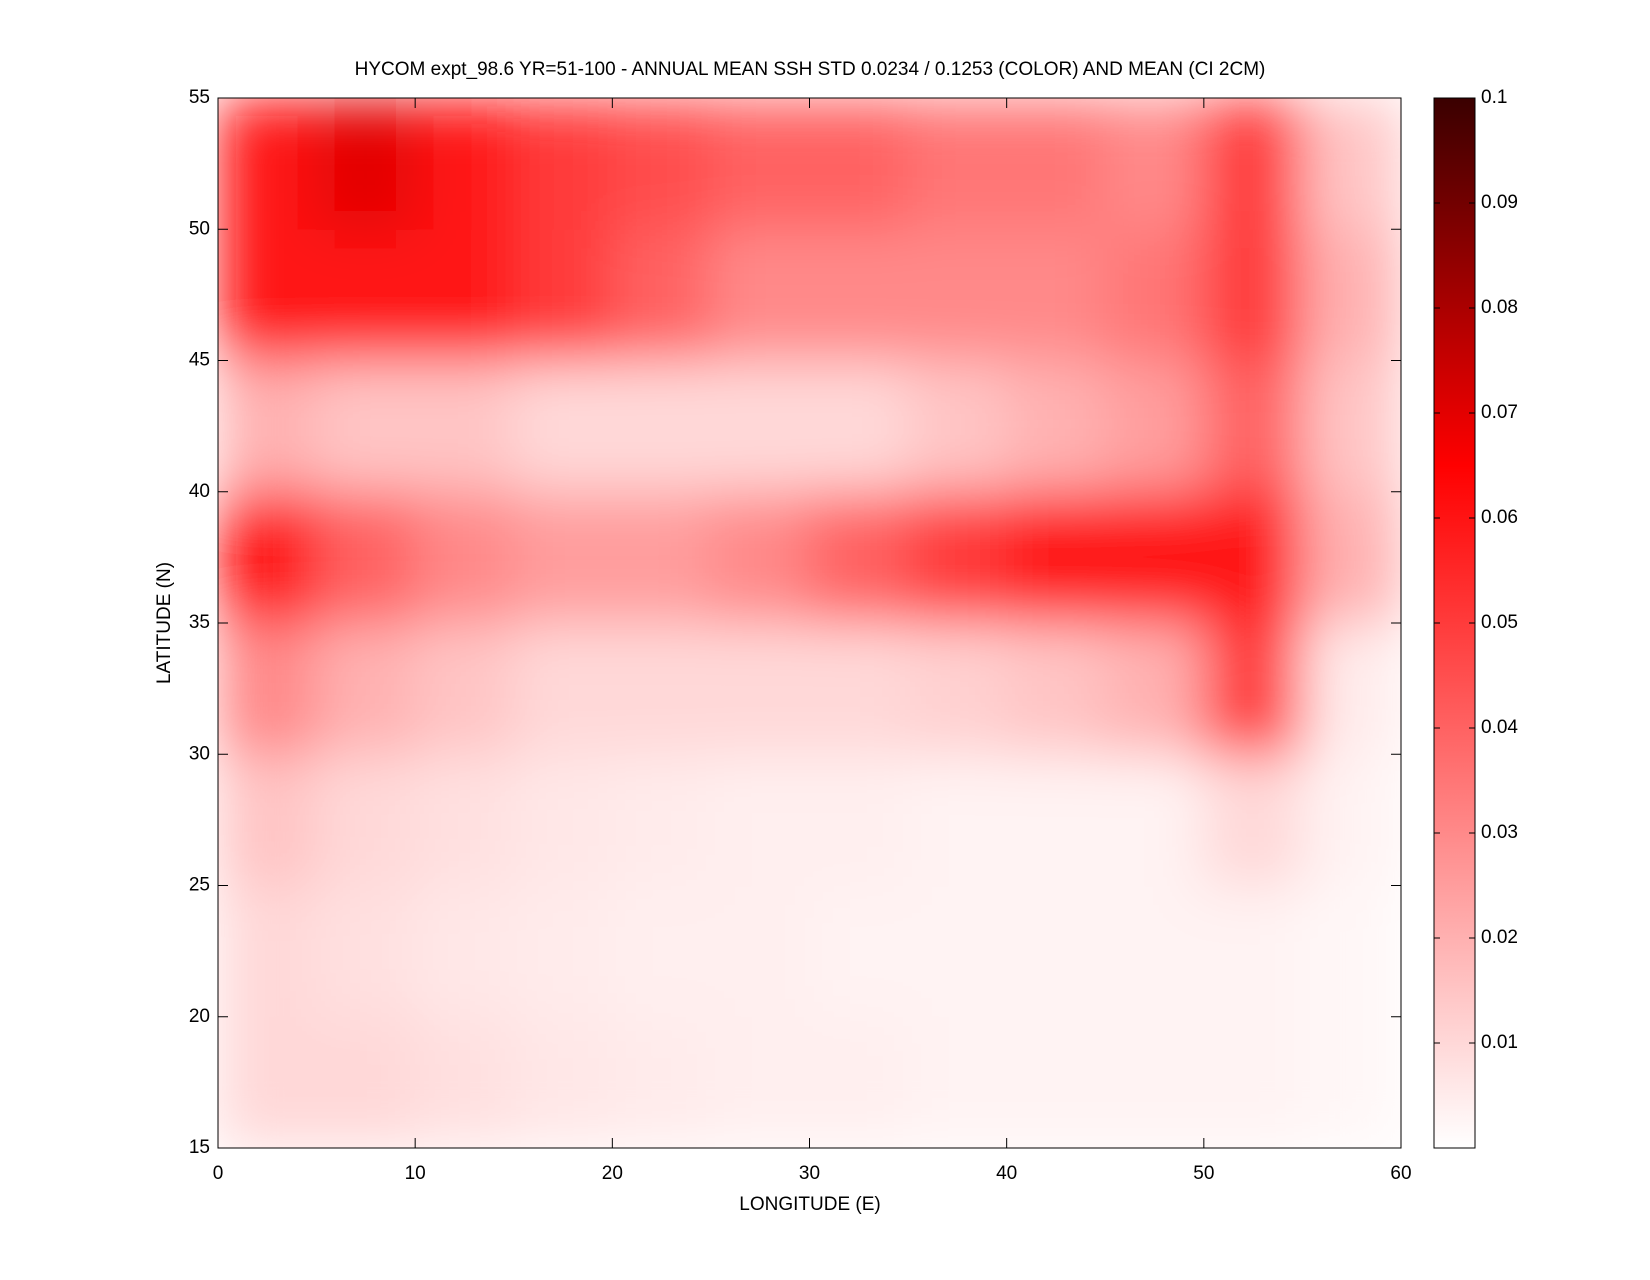 The image size is (1650, 1280). Describe the element at coordinates (1499, 727) in the screenshot. I see `colorbar-tick-label: 0.04` at that location.